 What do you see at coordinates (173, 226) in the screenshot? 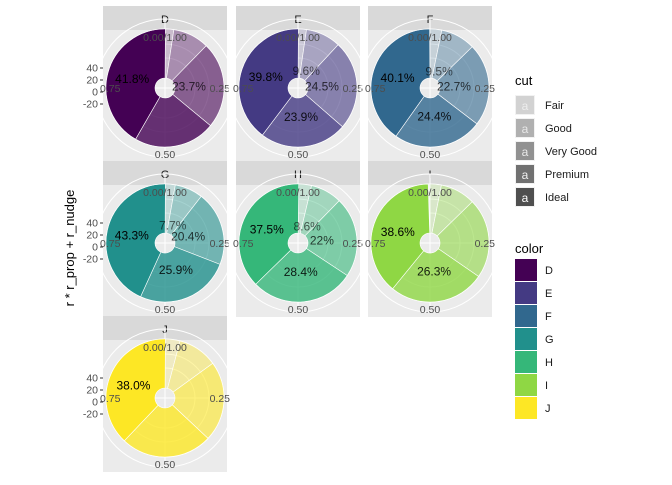
I see `slice-percent-label: 7.7%` at bounding box center [173, 226].